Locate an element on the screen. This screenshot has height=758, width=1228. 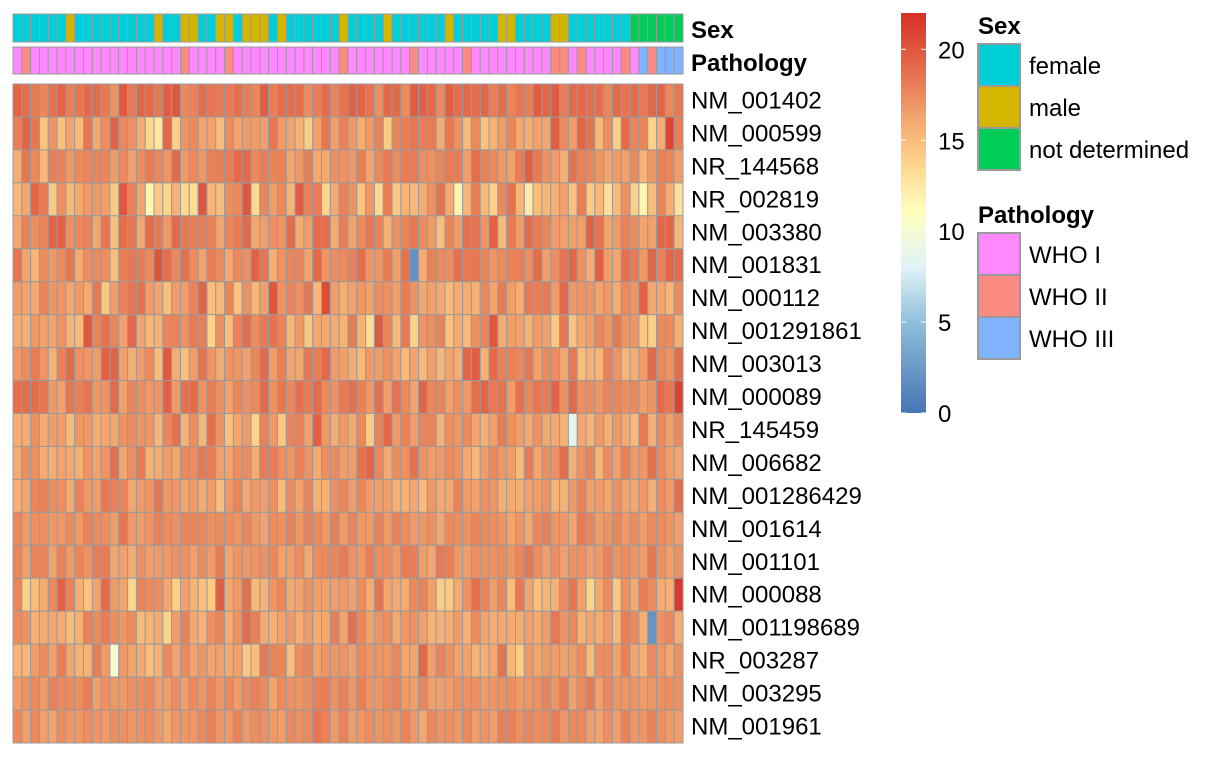
legend-label: WHO II is located at coordinates (1068, 297).